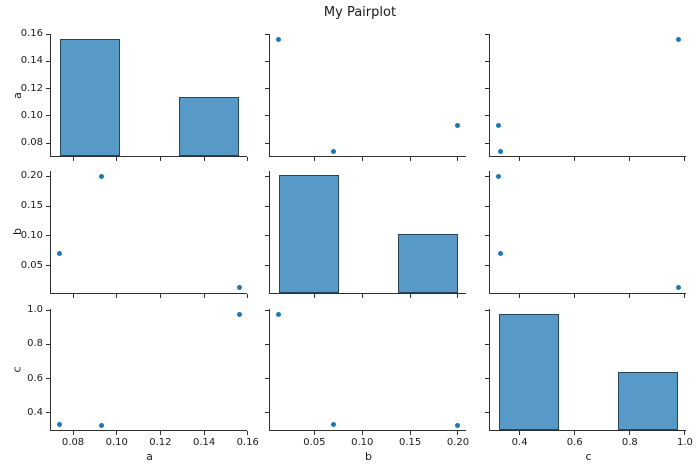 The height and width of the screenshot is (470, 700). I want to click on figure-title: My Pairplot, so click(360, 12).